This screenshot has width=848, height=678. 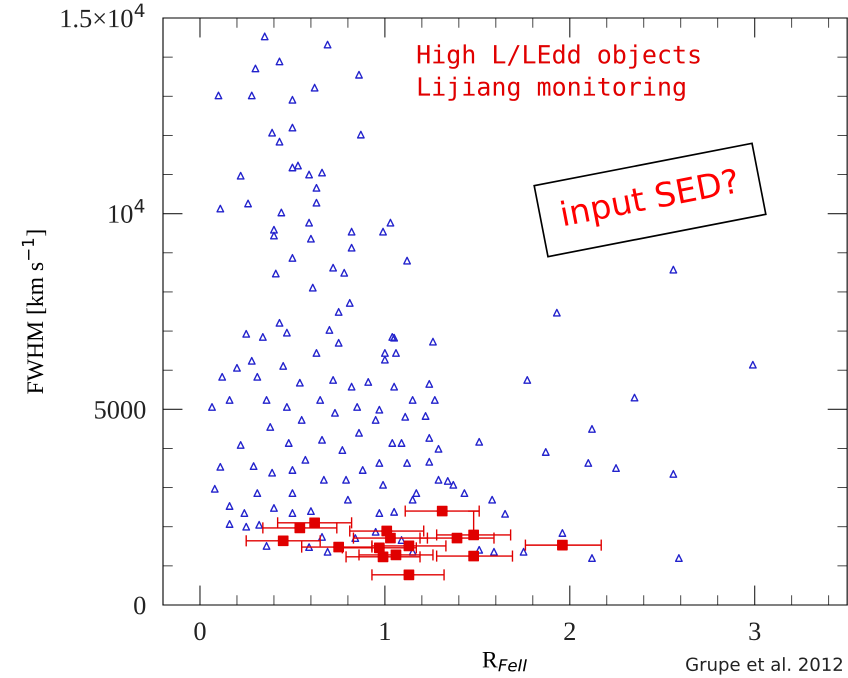 What do you see at coordinates (200, 631) in the screenshot?
I see `x-tick-label: 0` at bounding box center [200, 631].